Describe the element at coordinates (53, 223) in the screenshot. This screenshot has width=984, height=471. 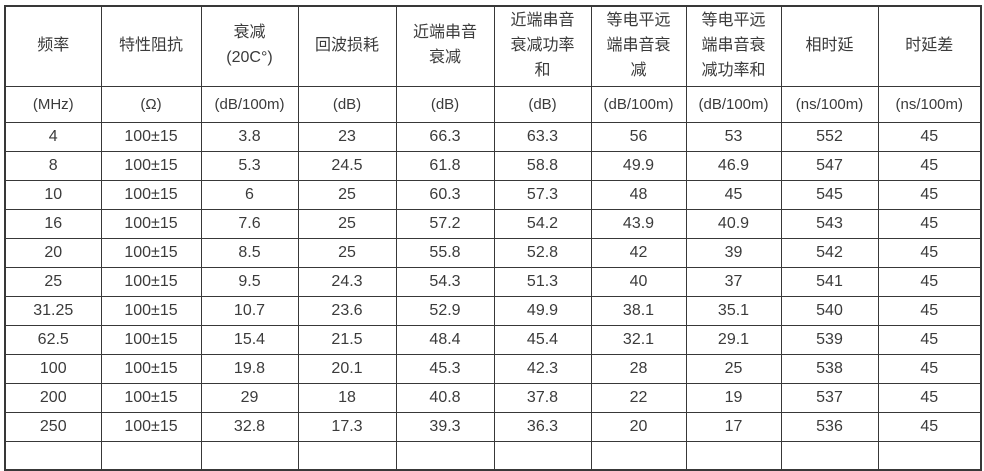
I see `cell: 16` at that location.